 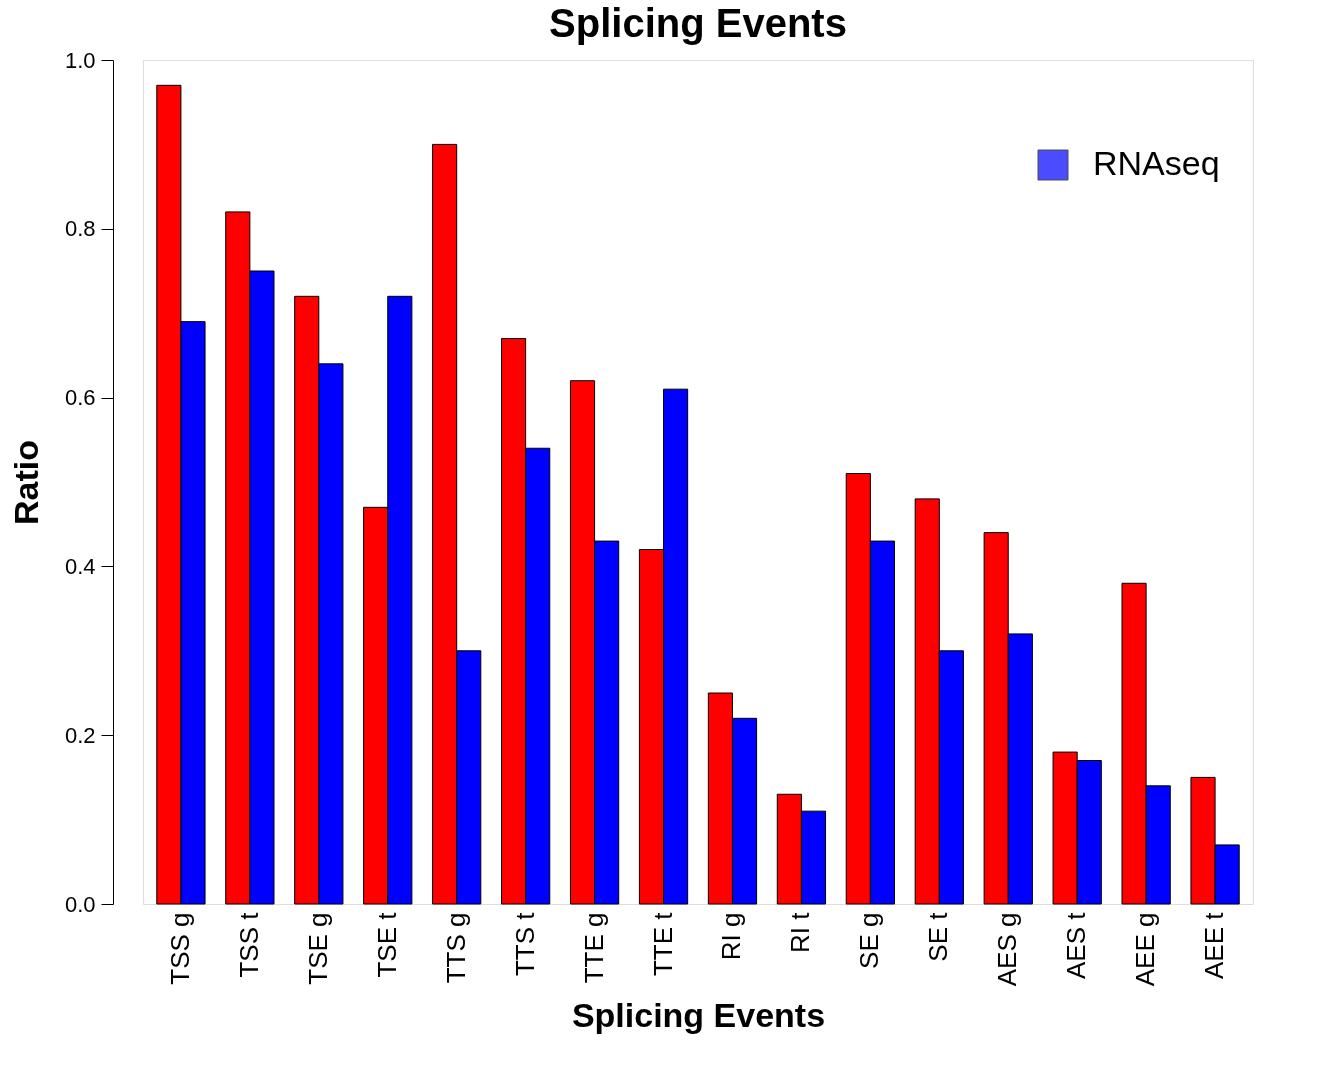 What do you see at coordinates (1076, 945) in the screenshot?
I see `x-tick-label: AES t` at bounding box center [1076, 945].